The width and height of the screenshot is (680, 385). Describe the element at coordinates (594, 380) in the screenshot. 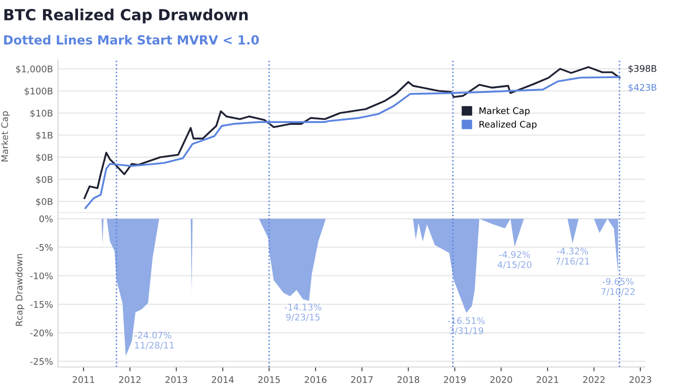

I see `x-tick-label: 2022` at that location.